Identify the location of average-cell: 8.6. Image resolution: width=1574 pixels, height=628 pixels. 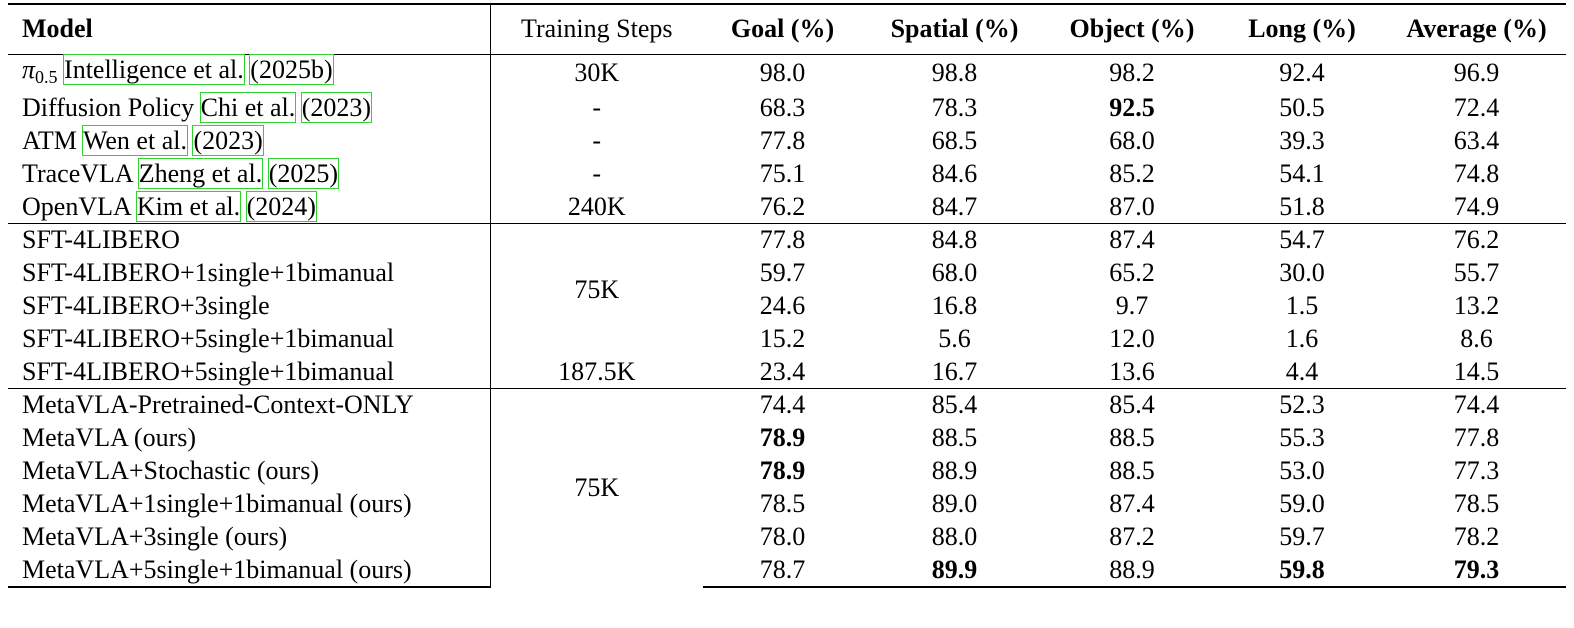
(1476, 338).